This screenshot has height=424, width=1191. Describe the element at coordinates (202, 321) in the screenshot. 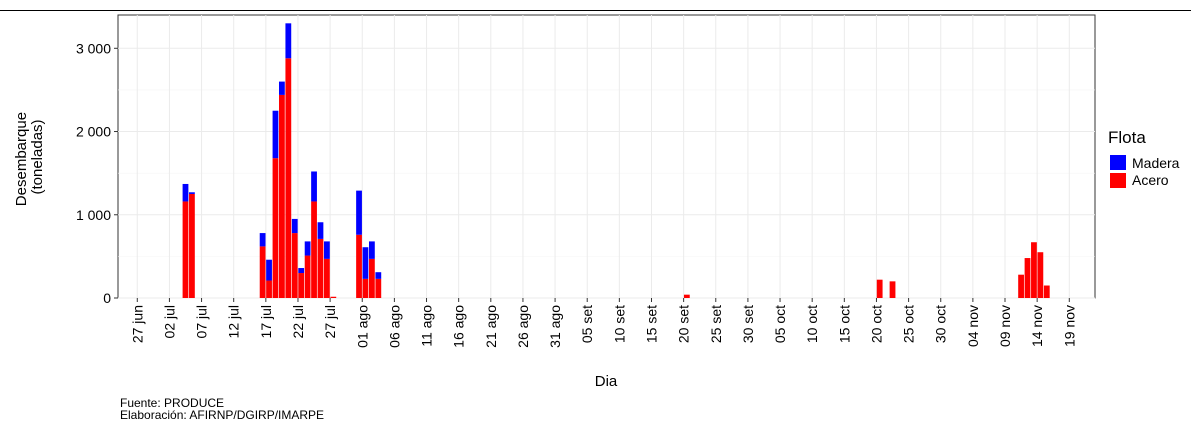

I see `x-tick-label: 07 jul` at that location.